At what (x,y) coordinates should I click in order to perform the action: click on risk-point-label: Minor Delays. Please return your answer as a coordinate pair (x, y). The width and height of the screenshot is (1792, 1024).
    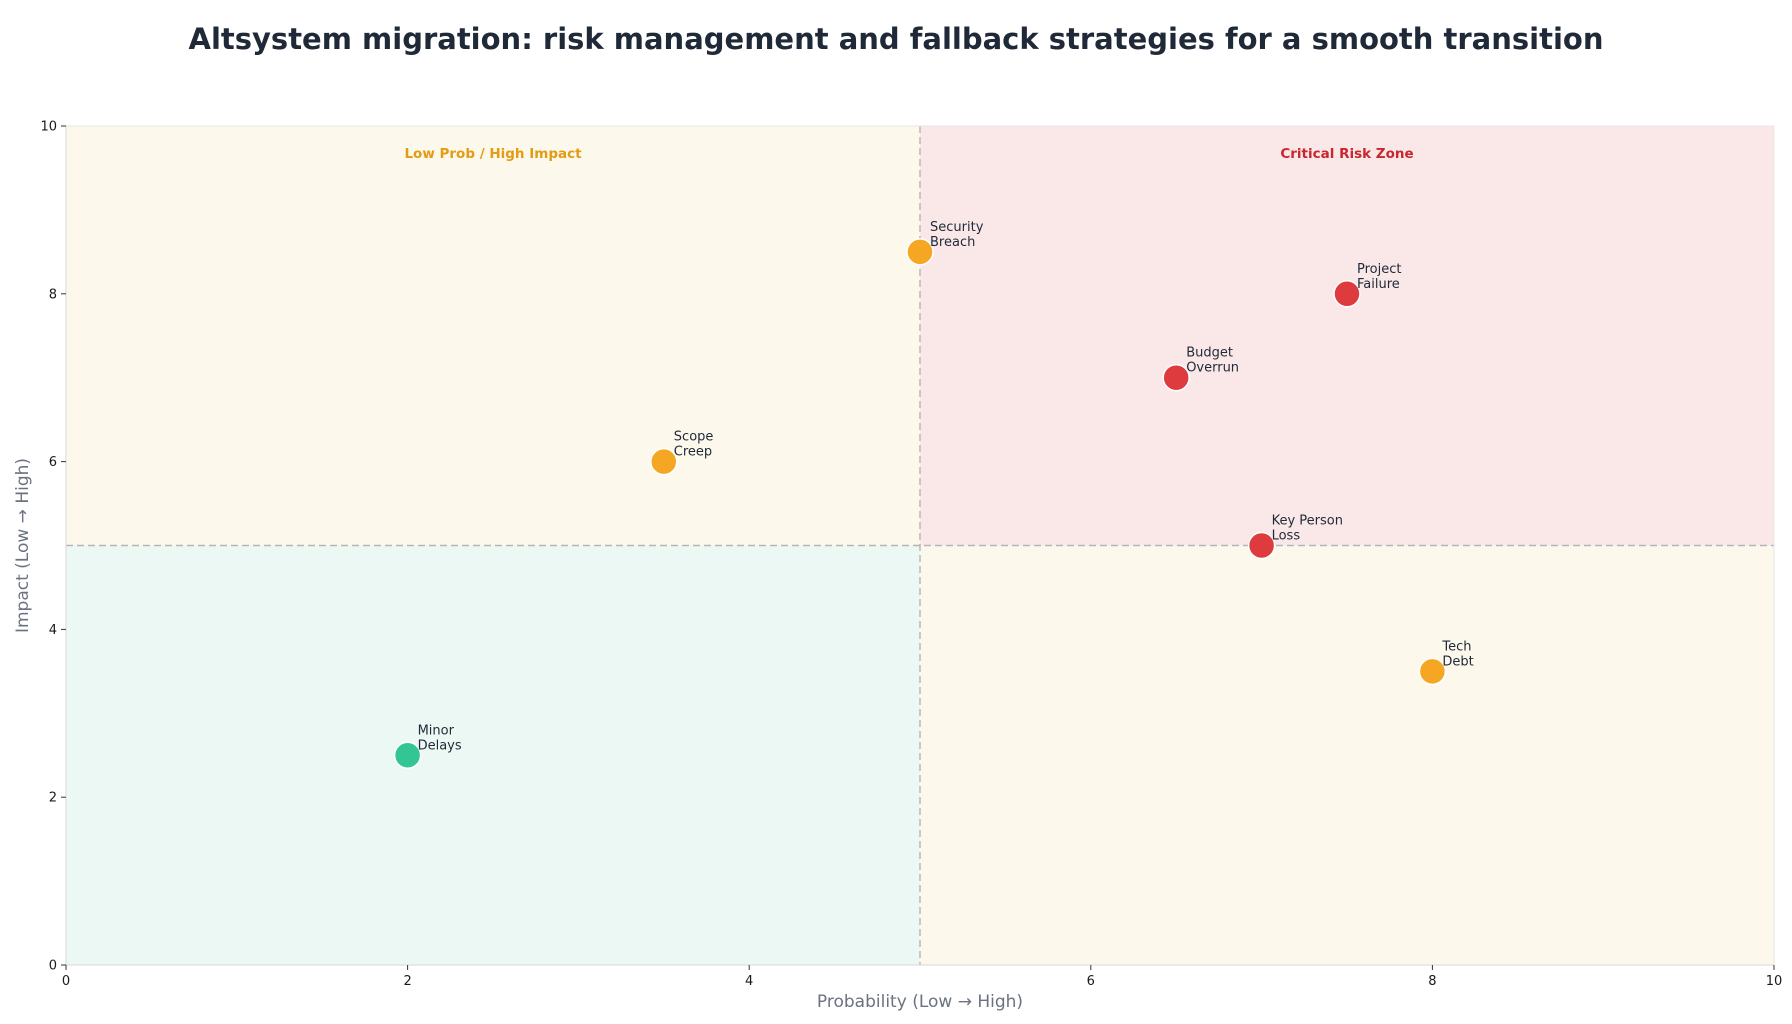
    Looking at the image, I should click on (440, 738).